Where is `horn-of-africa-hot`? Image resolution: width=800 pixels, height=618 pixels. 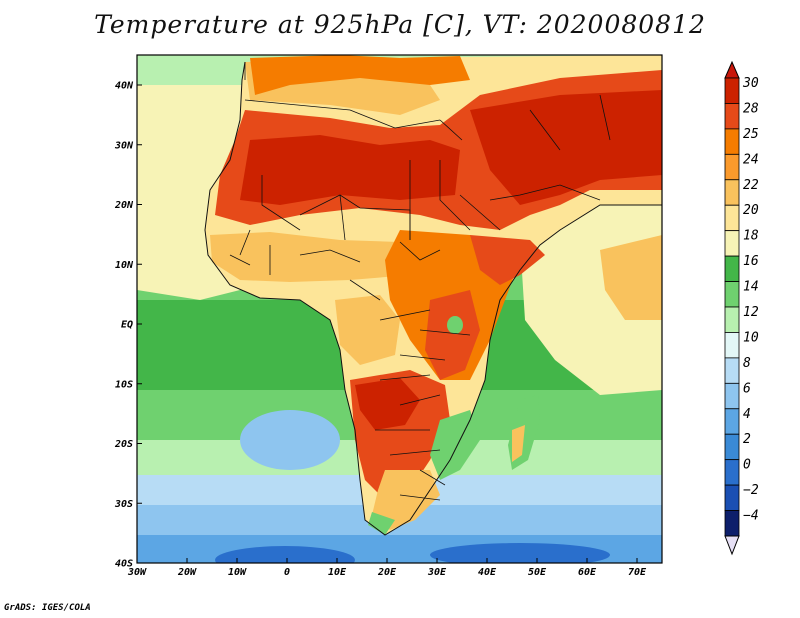 horn-of-africa-hot is located at coordinates (507, 260).